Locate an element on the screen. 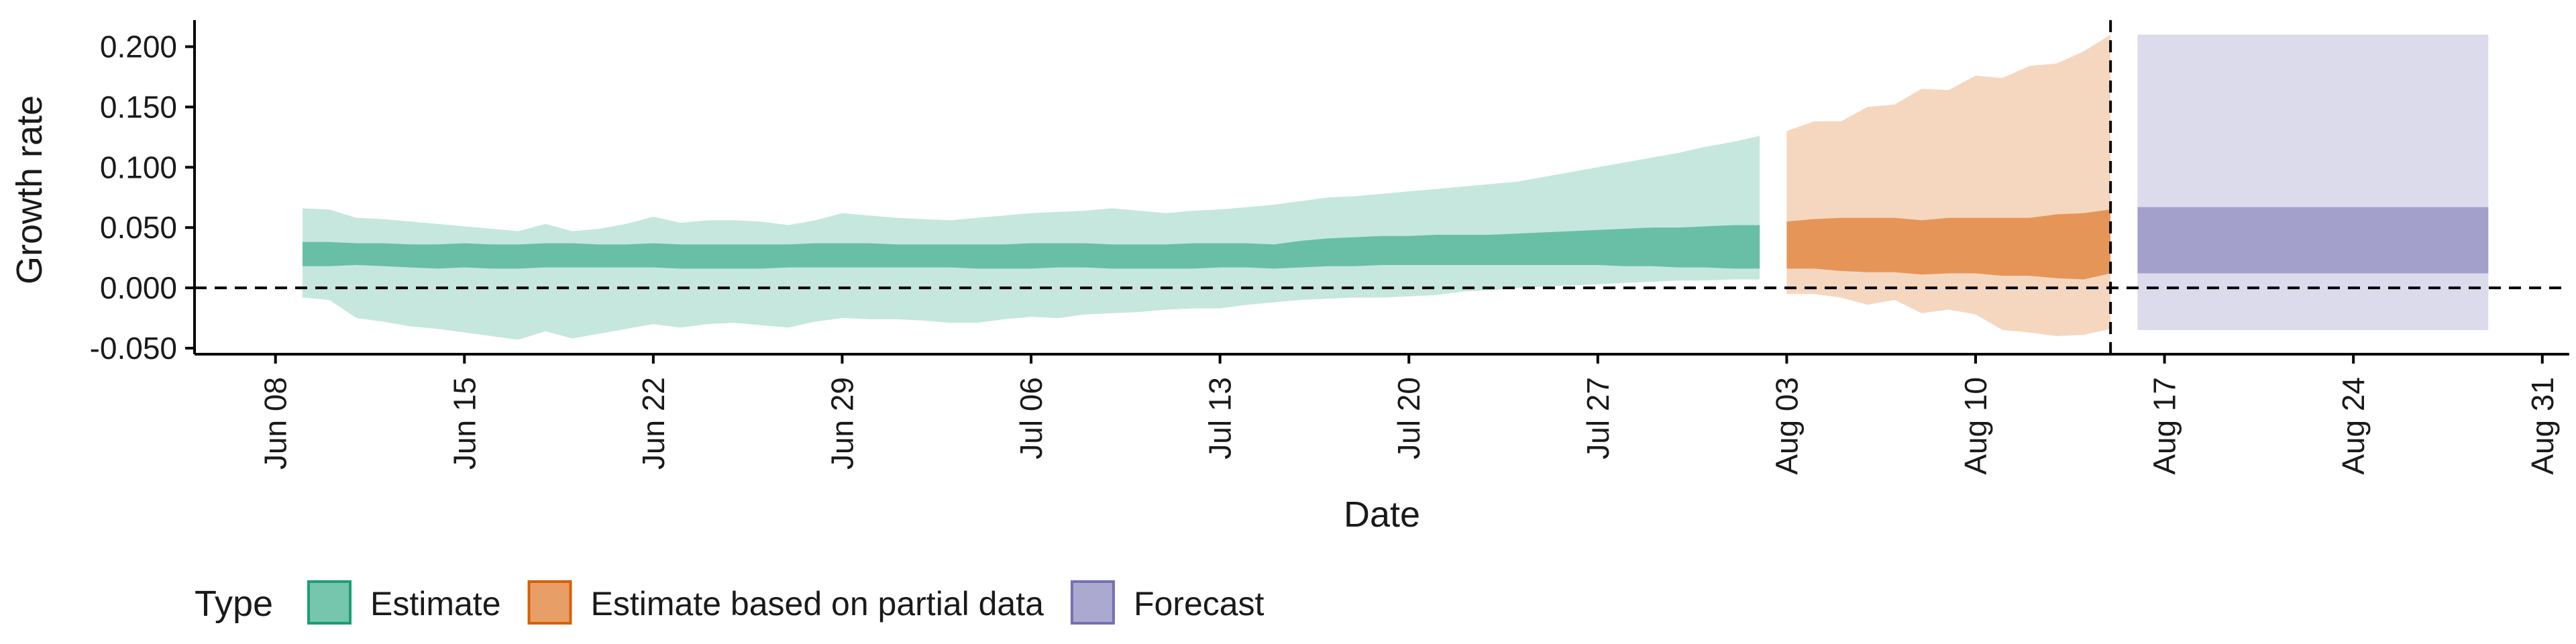  legend-label: Estimate is located at coordinates (435, 604).